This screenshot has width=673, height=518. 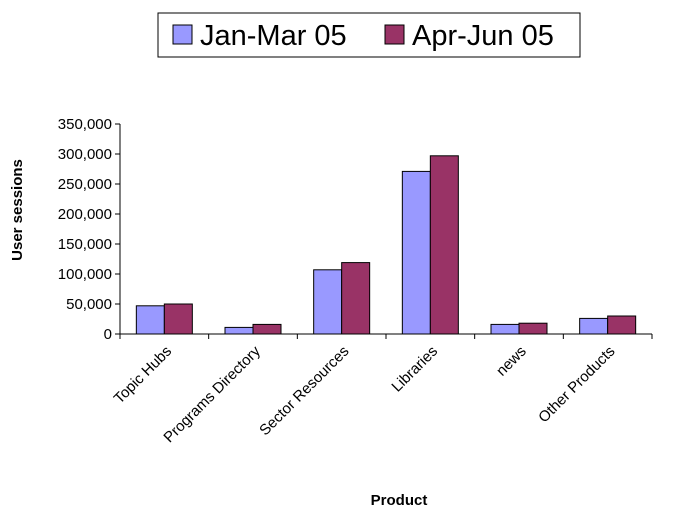 I want to click on legend-box, so click(x=369, y=35).